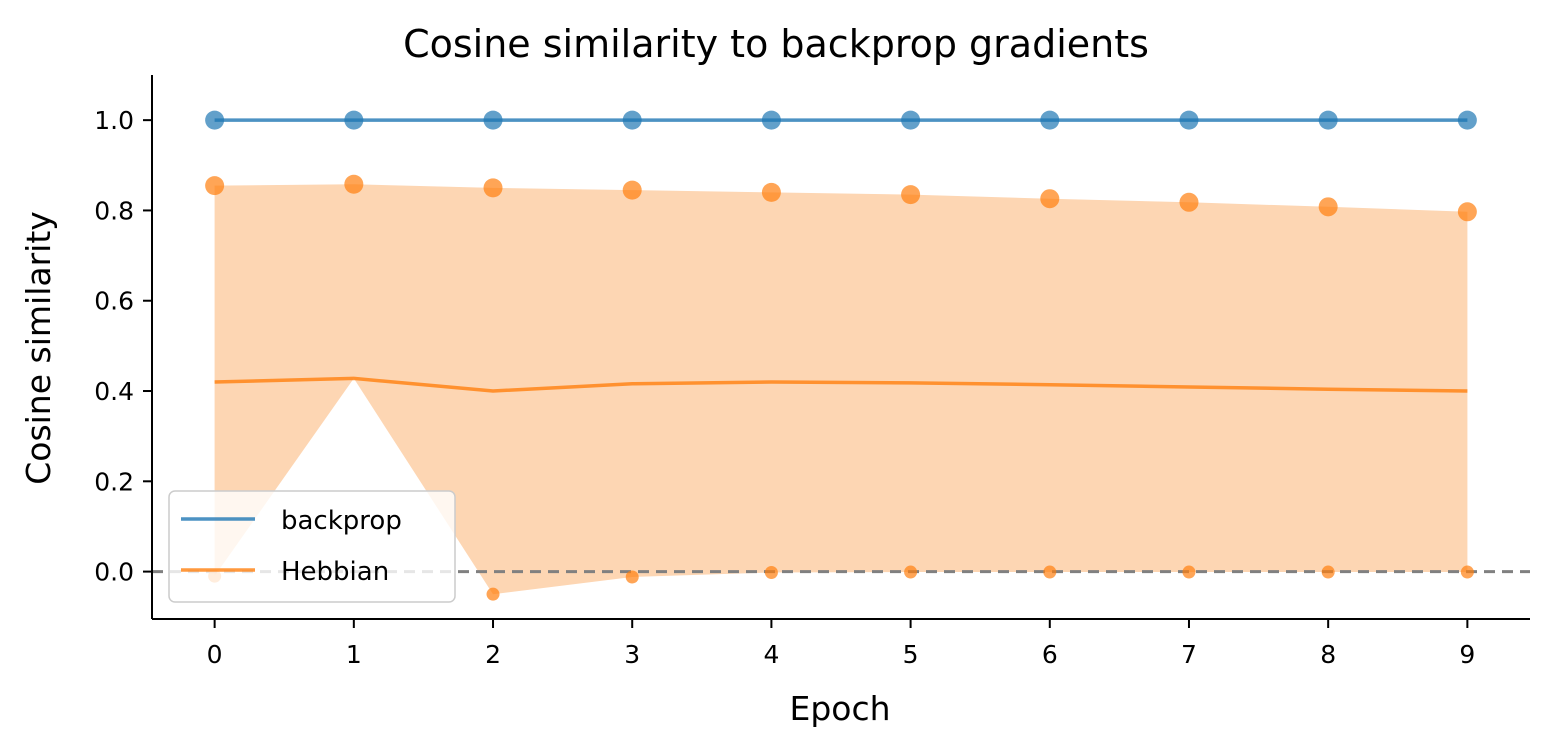  What do you see at coordinates (114, 120) in the screenshot?
I see `y-tick-label: 1.0` at bounding box center [114, 120].